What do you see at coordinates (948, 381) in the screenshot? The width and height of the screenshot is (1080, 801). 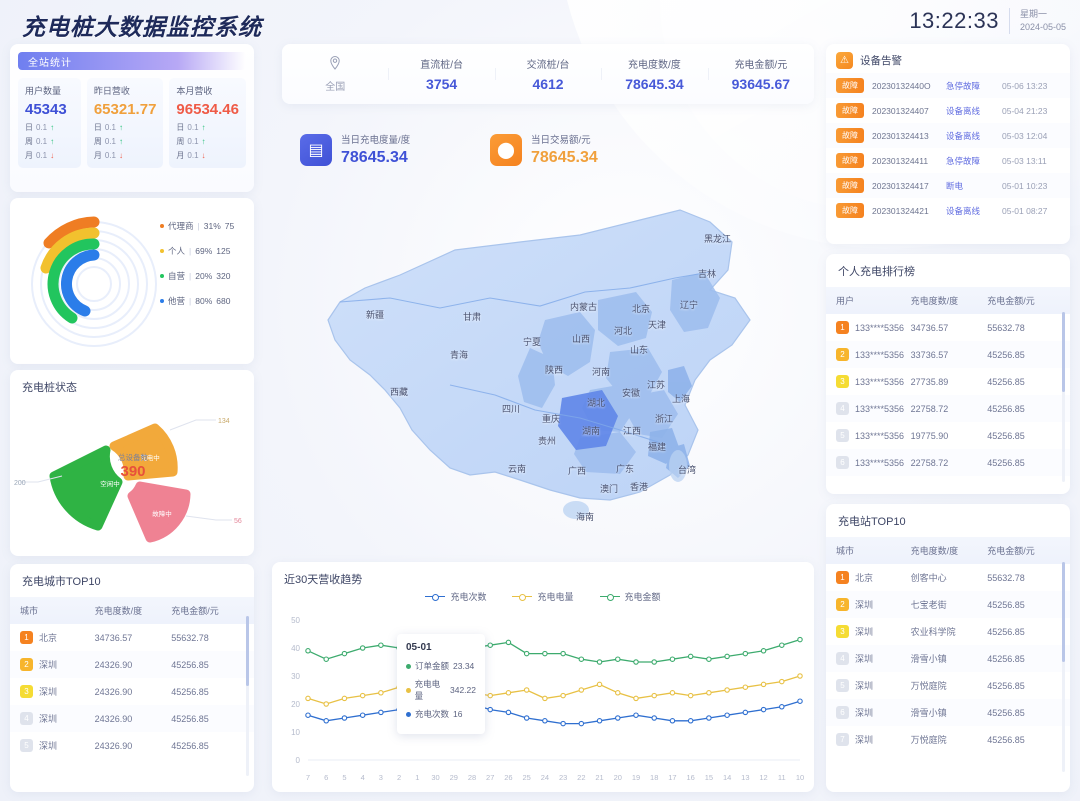 I see `table-row: 3 133****5356 27735.89 45256.85` at bounding box center [948, 381].